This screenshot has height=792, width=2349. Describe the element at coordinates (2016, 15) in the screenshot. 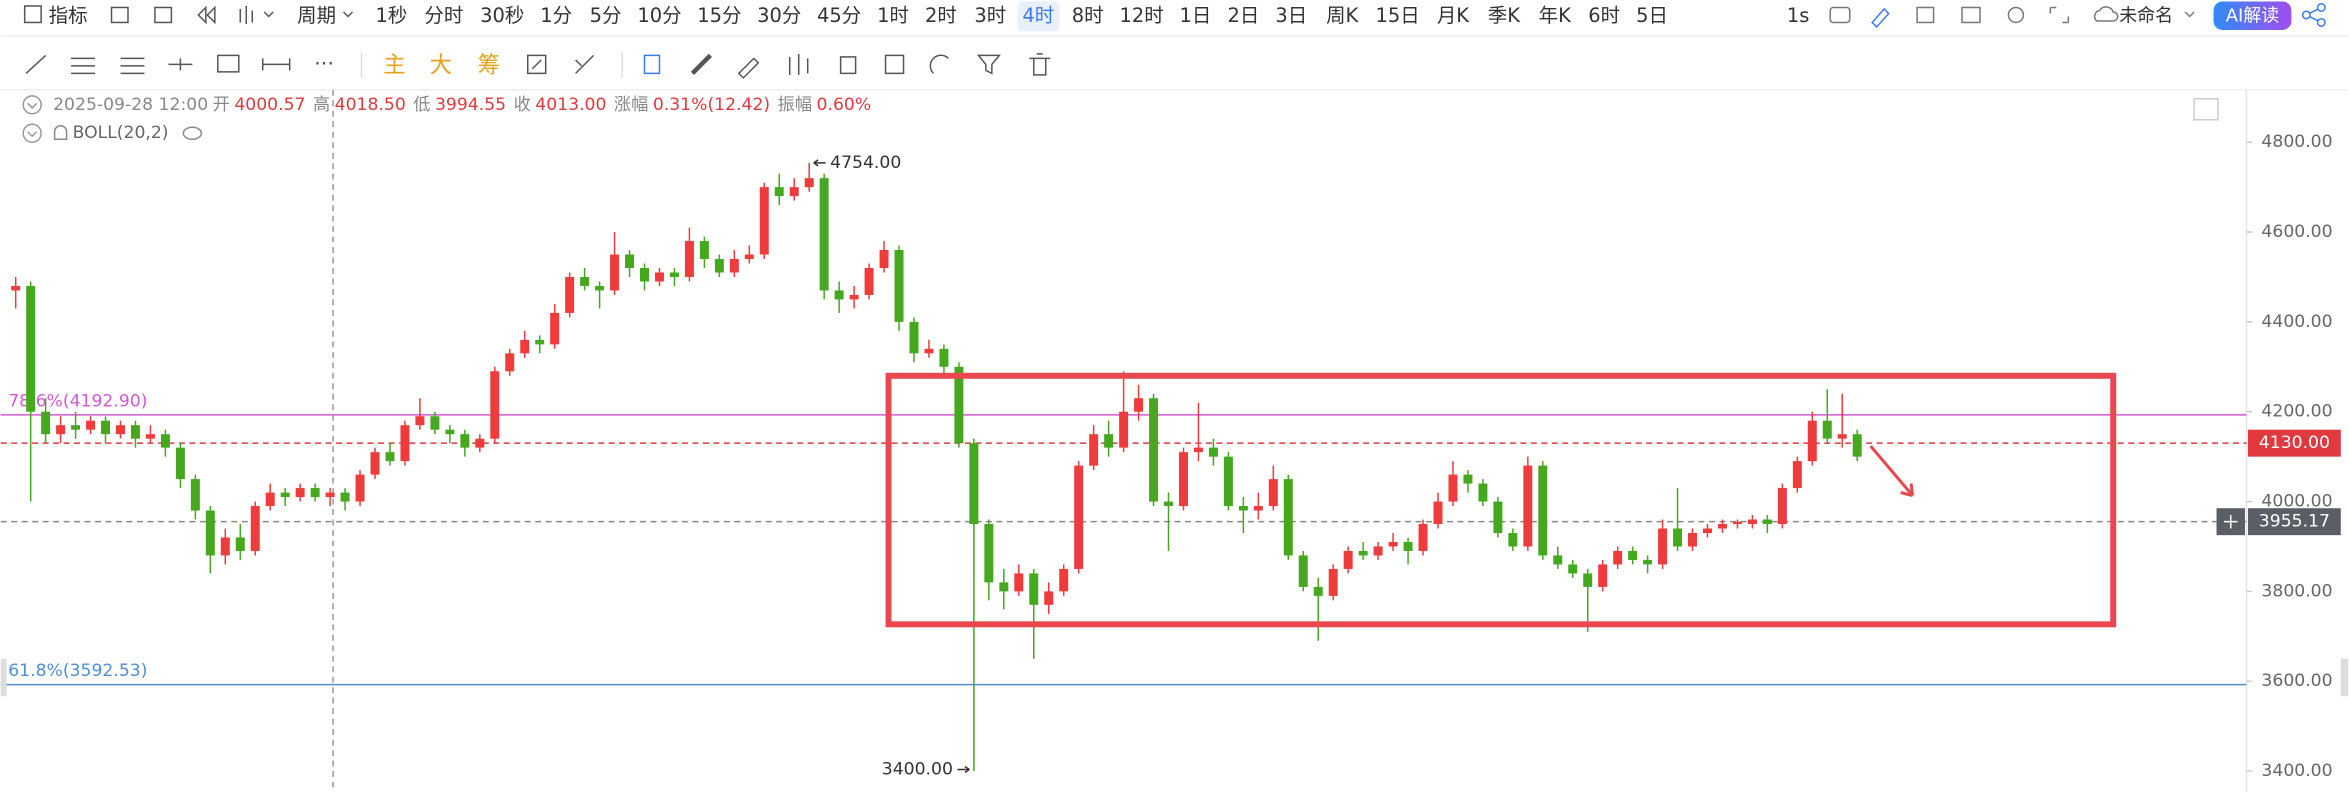

I see `settings-icon` at that location.